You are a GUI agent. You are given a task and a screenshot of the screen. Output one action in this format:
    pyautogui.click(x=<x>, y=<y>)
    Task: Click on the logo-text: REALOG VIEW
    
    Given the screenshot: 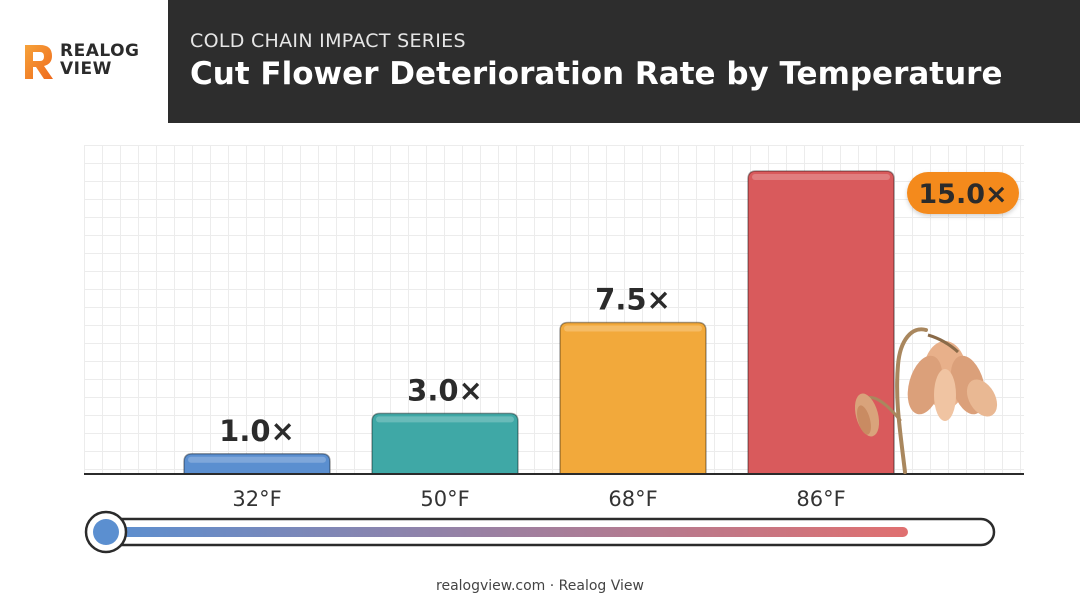 What is the action you would take?
    pyautogui.click(x=100, y=60)
    